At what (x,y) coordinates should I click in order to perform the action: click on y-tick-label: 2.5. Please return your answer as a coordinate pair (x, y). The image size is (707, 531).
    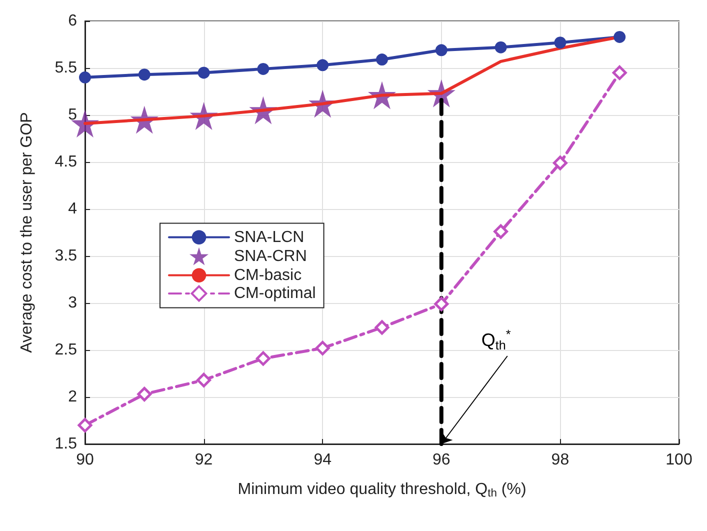
    Looking at the image, I should click on (66, 350).